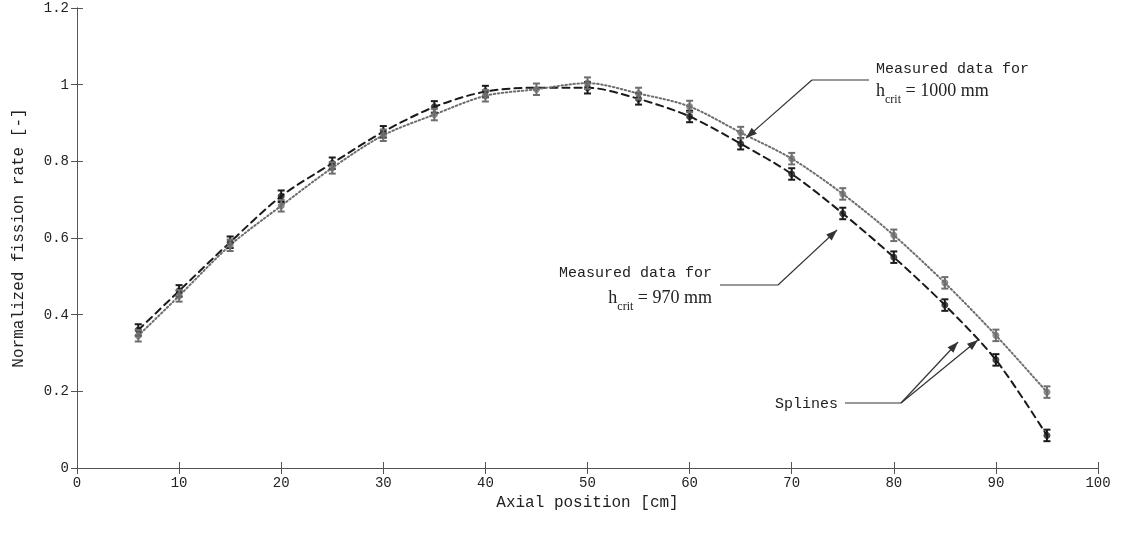  Describe the element at coordinates (806, 404) in the screenshot. I see `annotation: Splines` at that location.